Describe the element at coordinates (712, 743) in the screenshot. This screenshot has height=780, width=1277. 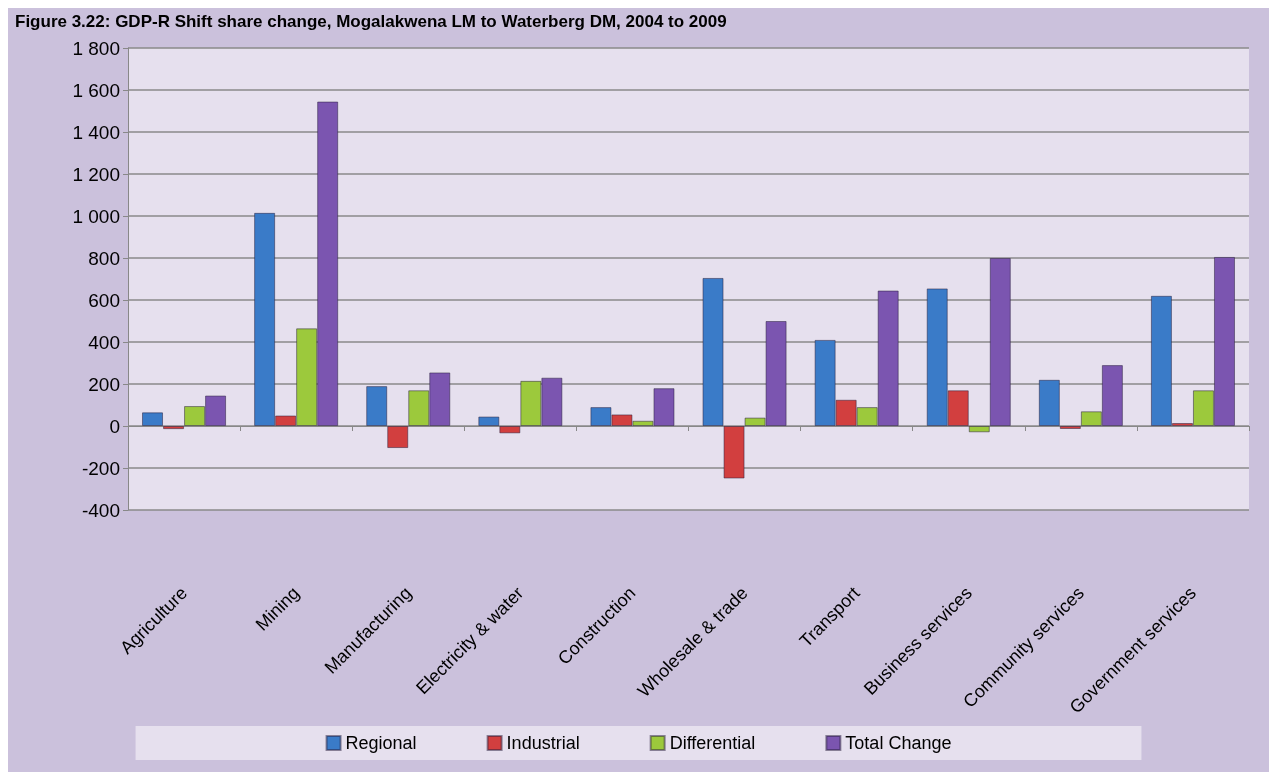
I see `legend-label: Differential` at that location.